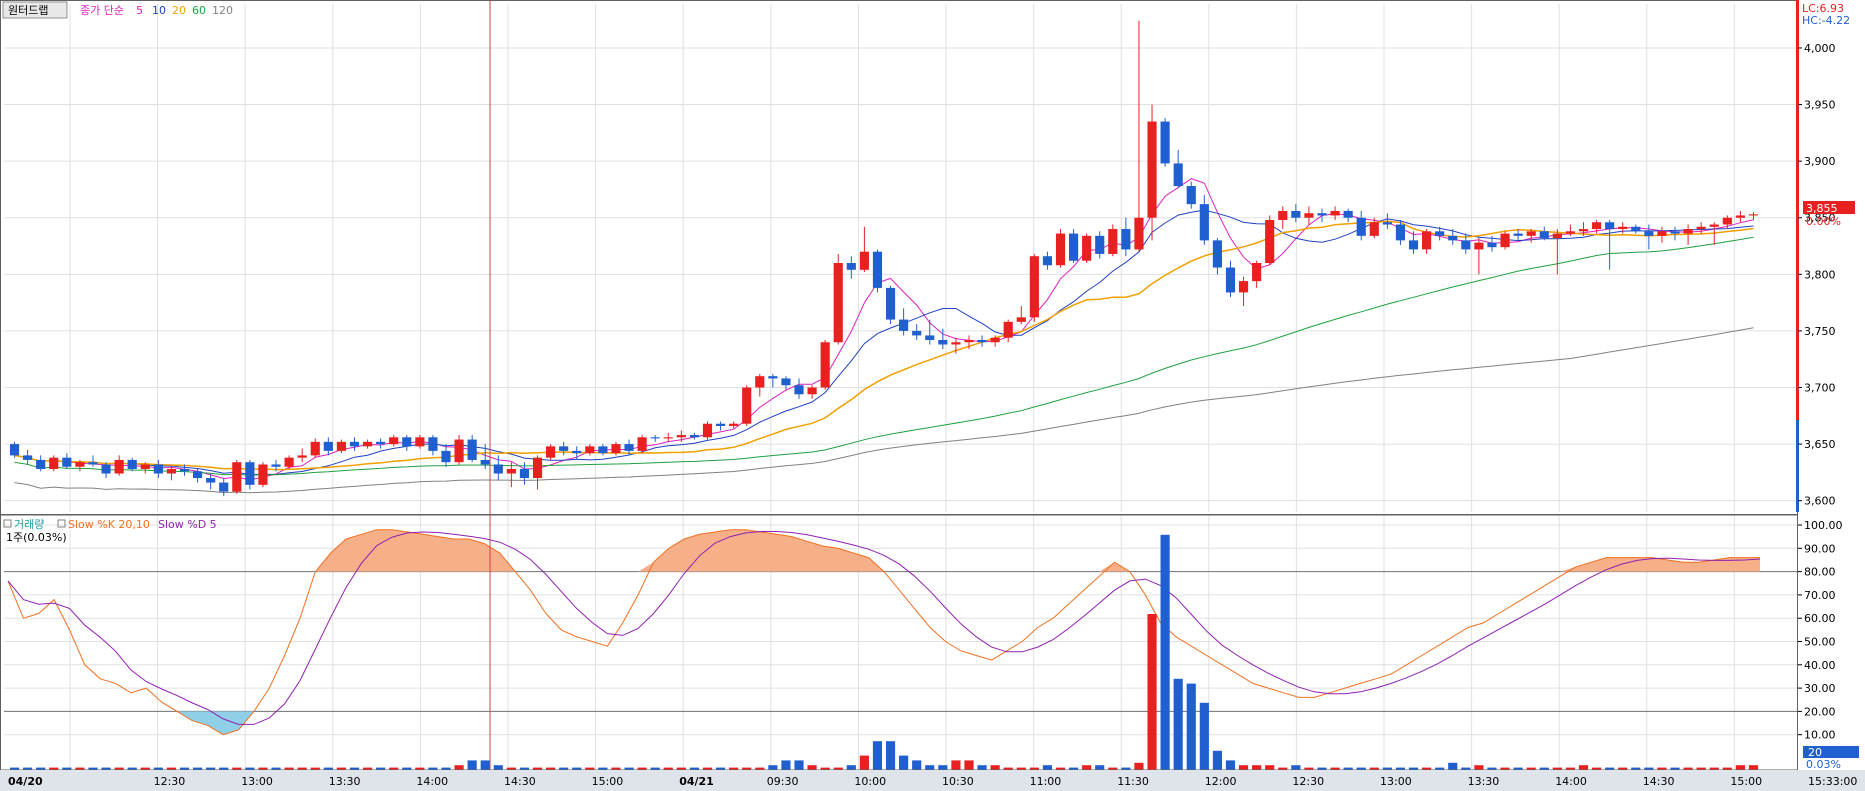  Describe the element at coordinates (1484, 781) in the screenshot. I see `time-label: 13:30` at that location.